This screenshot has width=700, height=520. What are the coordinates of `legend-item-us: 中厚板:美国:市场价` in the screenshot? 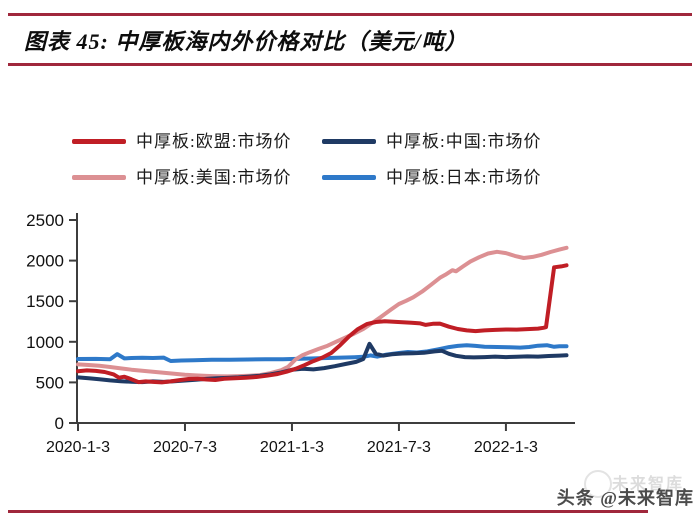 It's located at (181, 177).